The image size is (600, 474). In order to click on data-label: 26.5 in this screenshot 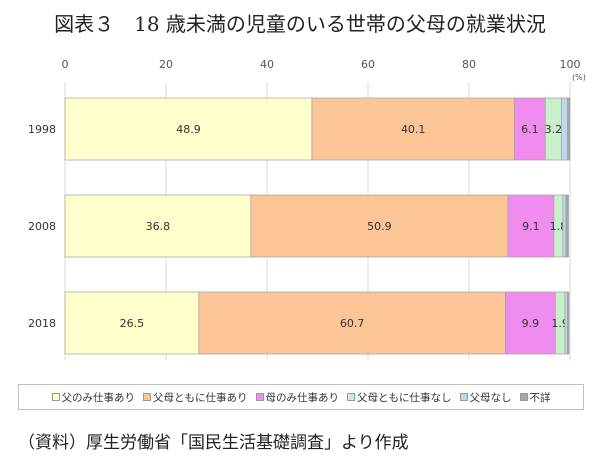, I will do `click(132, 323)`.